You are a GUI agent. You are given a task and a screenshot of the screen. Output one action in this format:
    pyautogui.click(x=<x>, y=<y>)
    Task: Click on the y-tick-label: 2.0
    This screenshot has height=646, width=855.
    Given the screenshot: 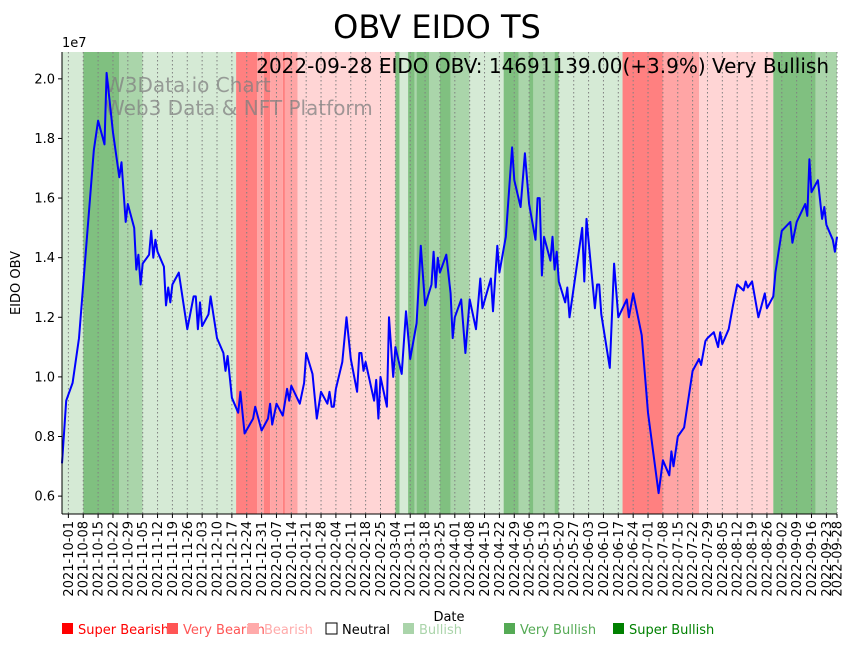 What is the action you would take?
    pyautogui.click(x=44, y=79)
    